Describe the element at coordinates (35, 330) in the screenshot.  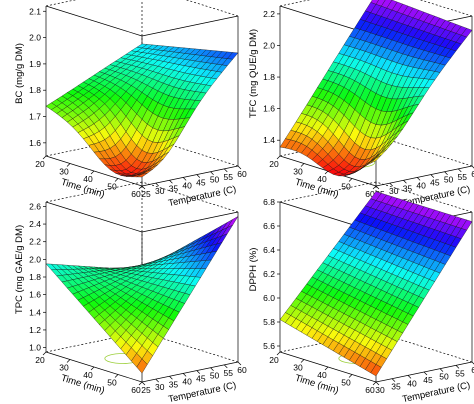
I see `z-tick-label: 1.2` at that location.